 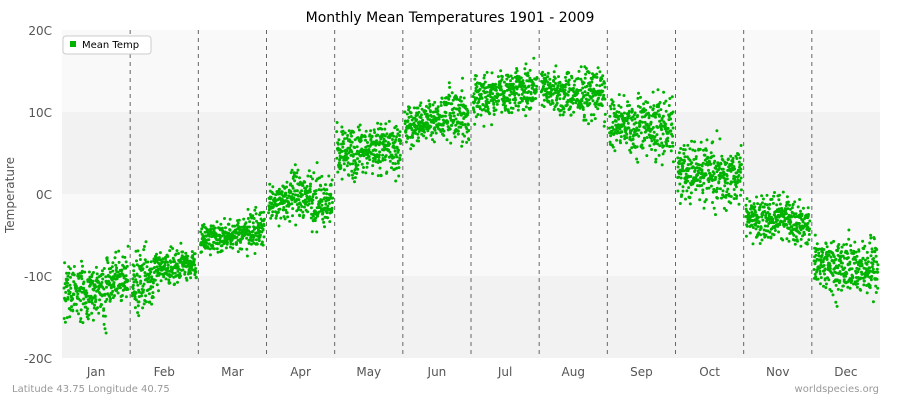 What do you see at coordinates (437, 372) in the screenshot?
I see `x-tick-label: Jun` at bounding box center [437, 372].